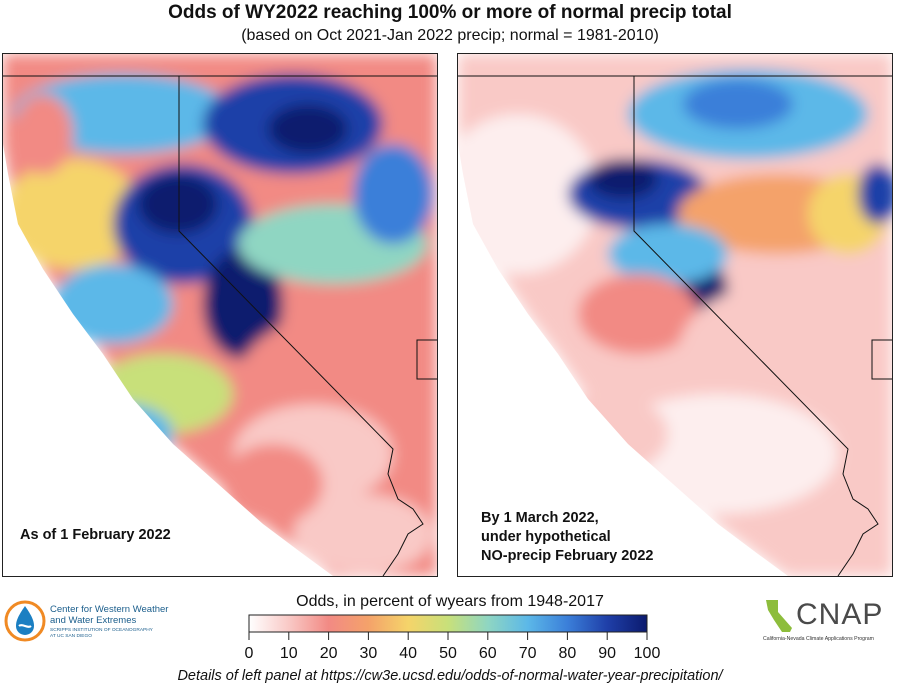 Image resolution: width=900 pixels, height=692 pixels. I want to click on map-mar-label-line-2: under hypothetical, so click(546, 537).